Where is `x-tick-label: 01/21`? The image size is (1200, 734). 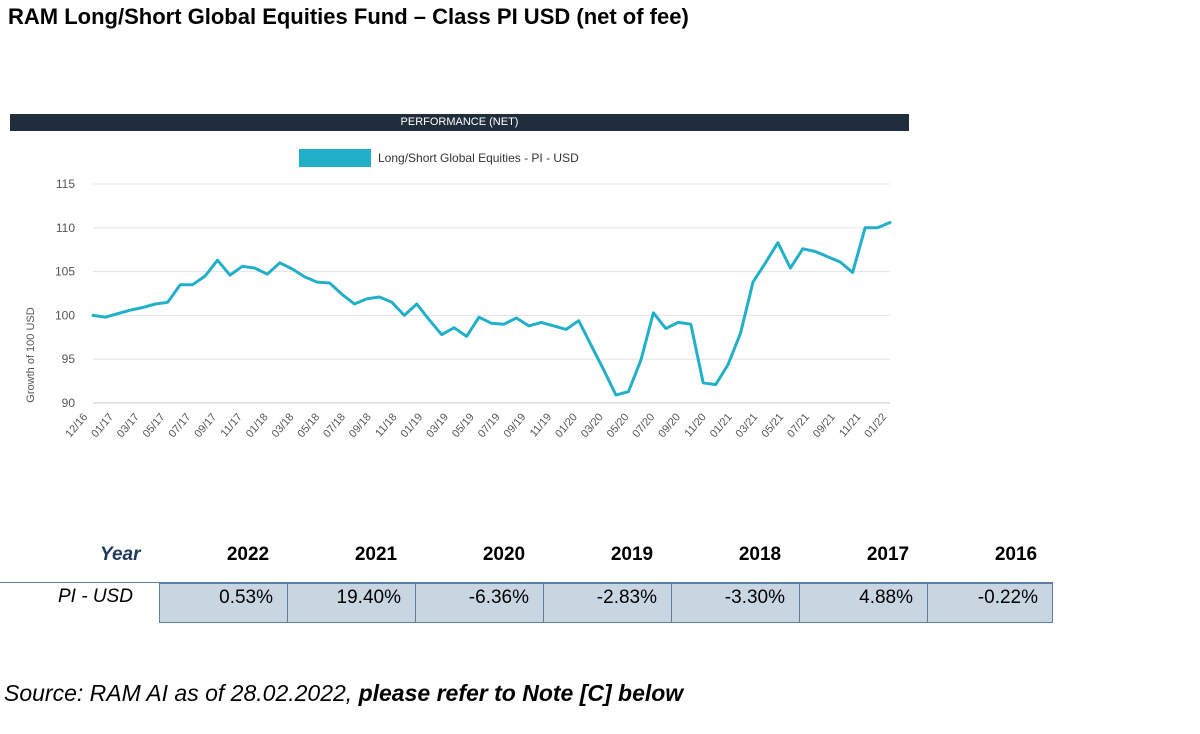
x-tick-label: 01/21 is located at coordinates (721, 425).